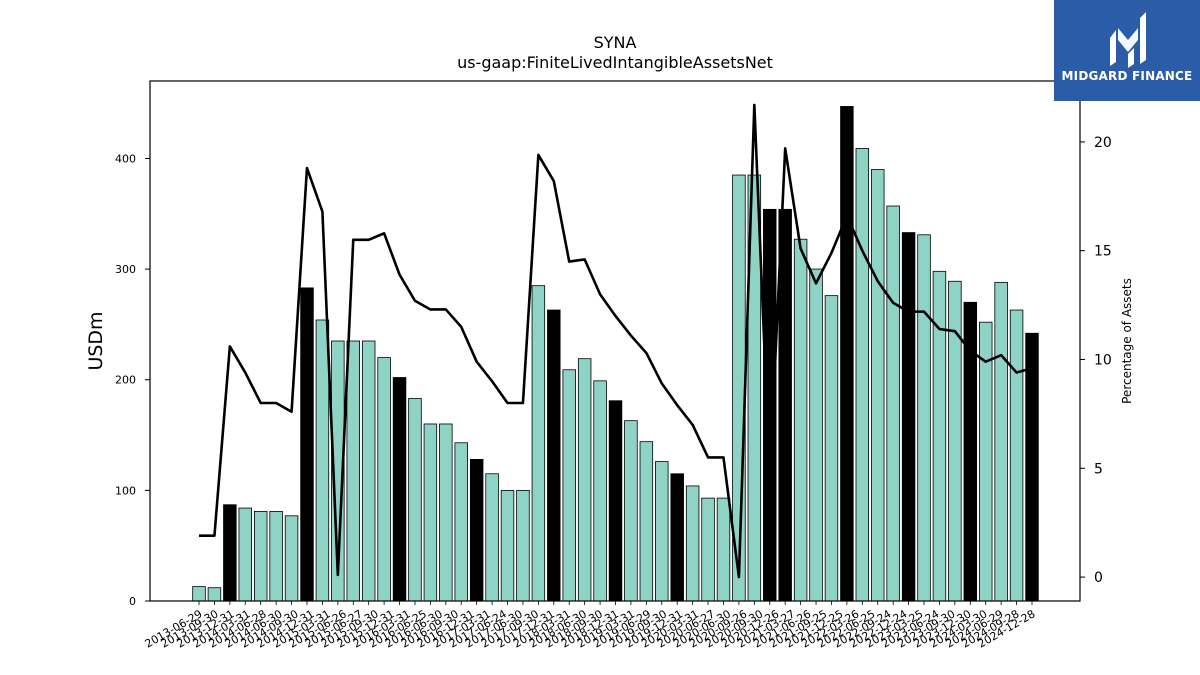 The width and height of the screenshot is (1200, 675). I want to click on y-tick-label: 300, so click(125, 269).